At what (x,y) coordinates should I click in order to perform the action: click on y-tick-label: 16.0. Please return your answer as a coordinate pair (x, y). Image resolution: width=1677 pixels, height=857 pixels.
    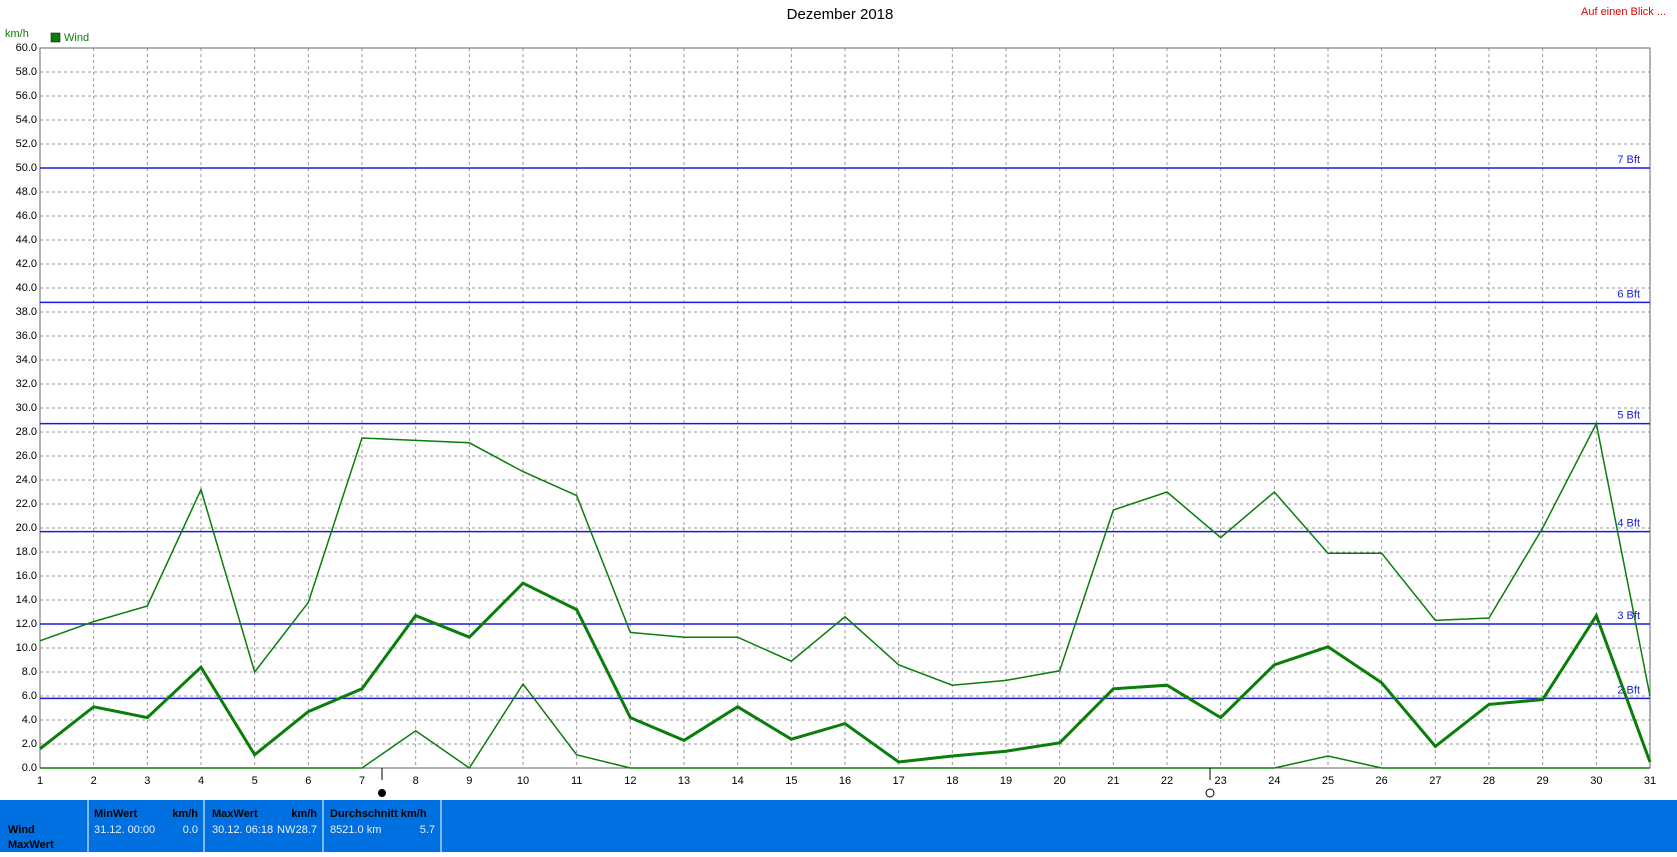
    Looking at the image, I should click on (26, 576).